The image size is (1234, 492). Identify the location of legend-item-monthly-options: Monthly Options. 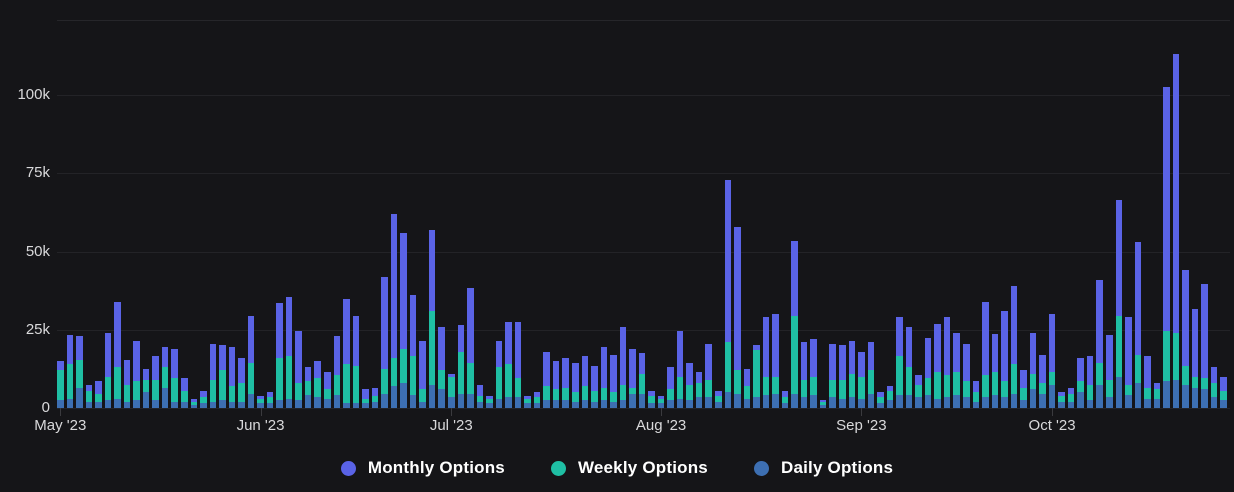
(422, 468).